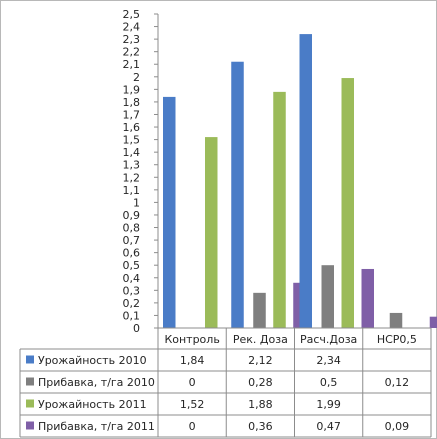  Describe the element at coordinates (132, 152) in the screenshot. I see `y-tick-label: 1,4` at that location.